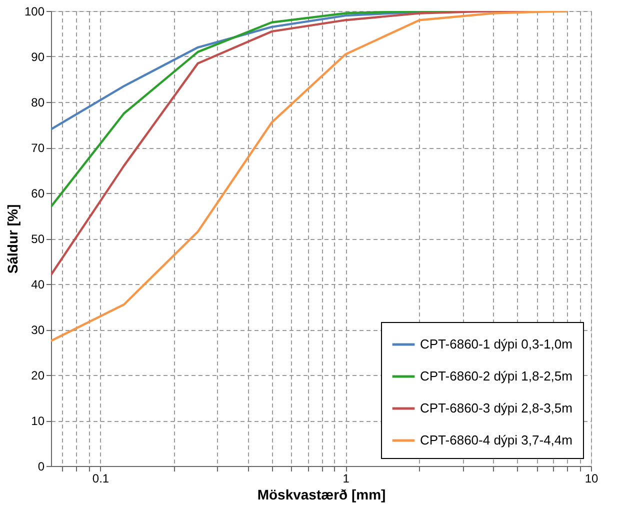 The width and height of the screenshot is (622, 525). I want to click on y-tick-label: 0, so click(41, 467).